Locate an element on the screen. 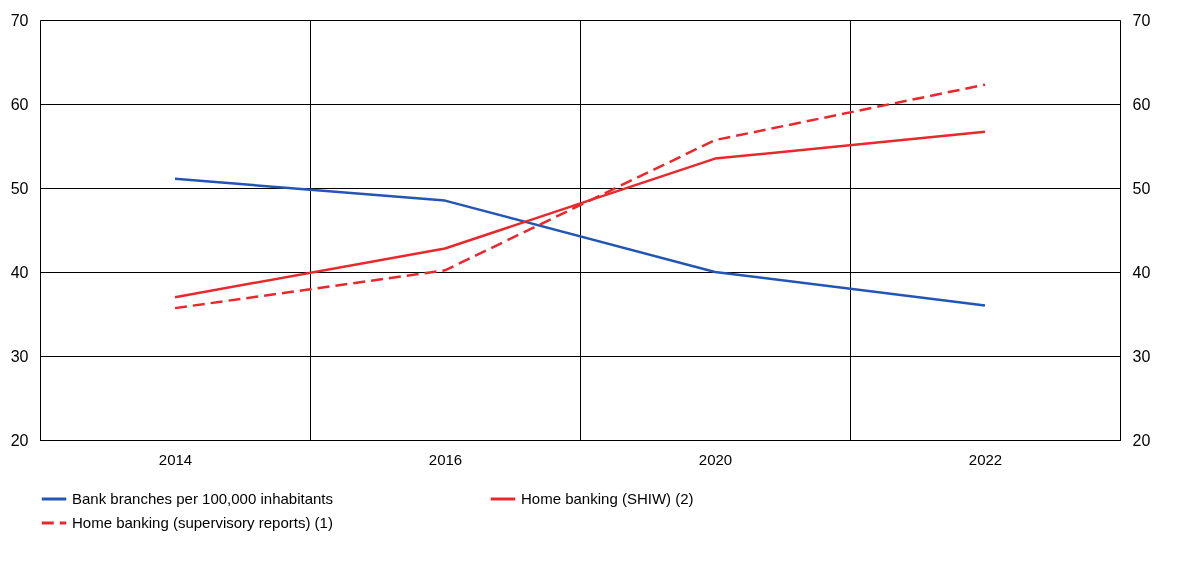 The width and height of the screenshot is (1195, 570). y-tick-label: 40 is located at coordinates (19, 272).